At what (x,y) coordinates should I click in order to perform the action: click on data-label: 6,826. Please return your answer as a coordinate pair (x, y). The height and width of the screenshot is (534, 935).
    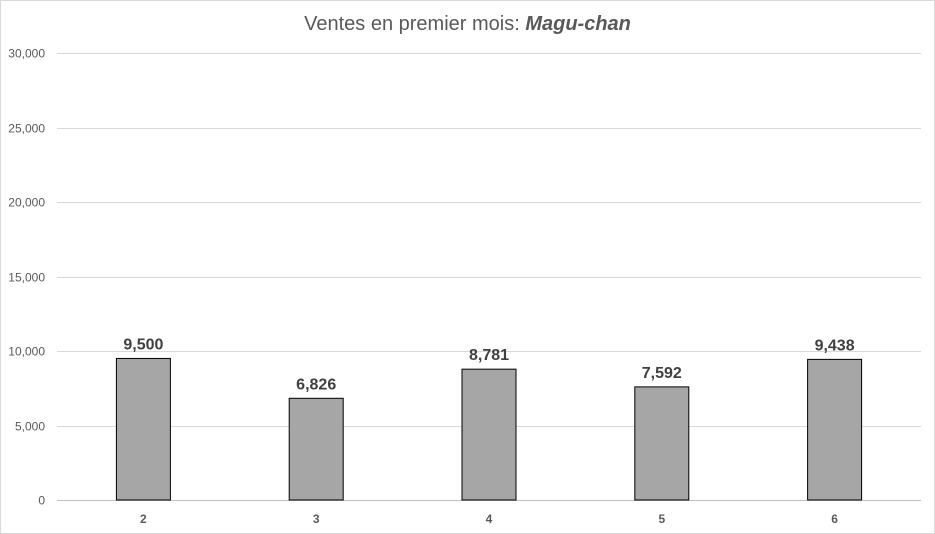
    Looking at the image, I should click on (316, 384).